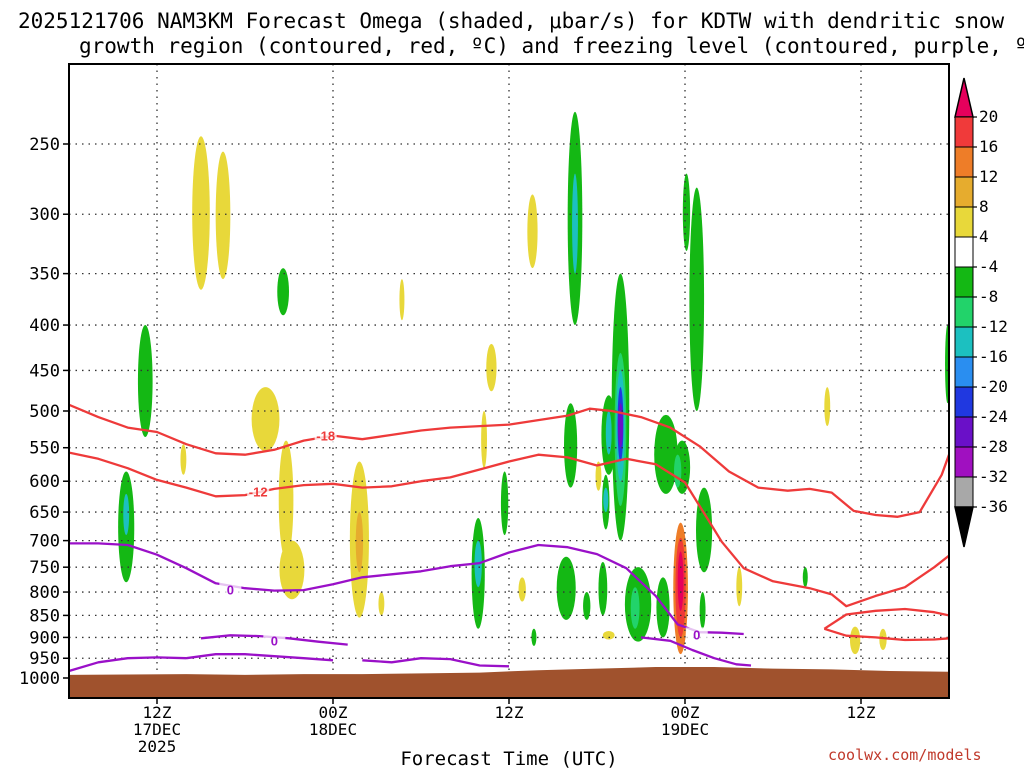 The image size is (1024, 768). Describe the element at coordinates (988, 266) in the screenshot. I see `colorbar-label: -4` at that location.